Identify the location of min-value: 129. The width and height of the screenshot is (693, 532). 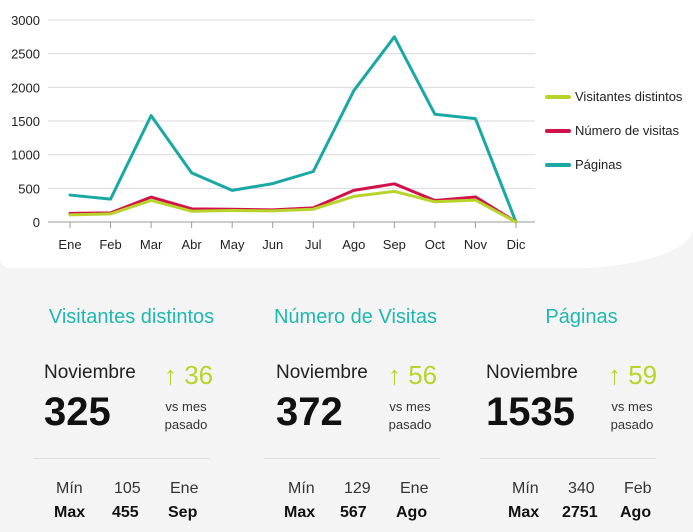
(357, 488).